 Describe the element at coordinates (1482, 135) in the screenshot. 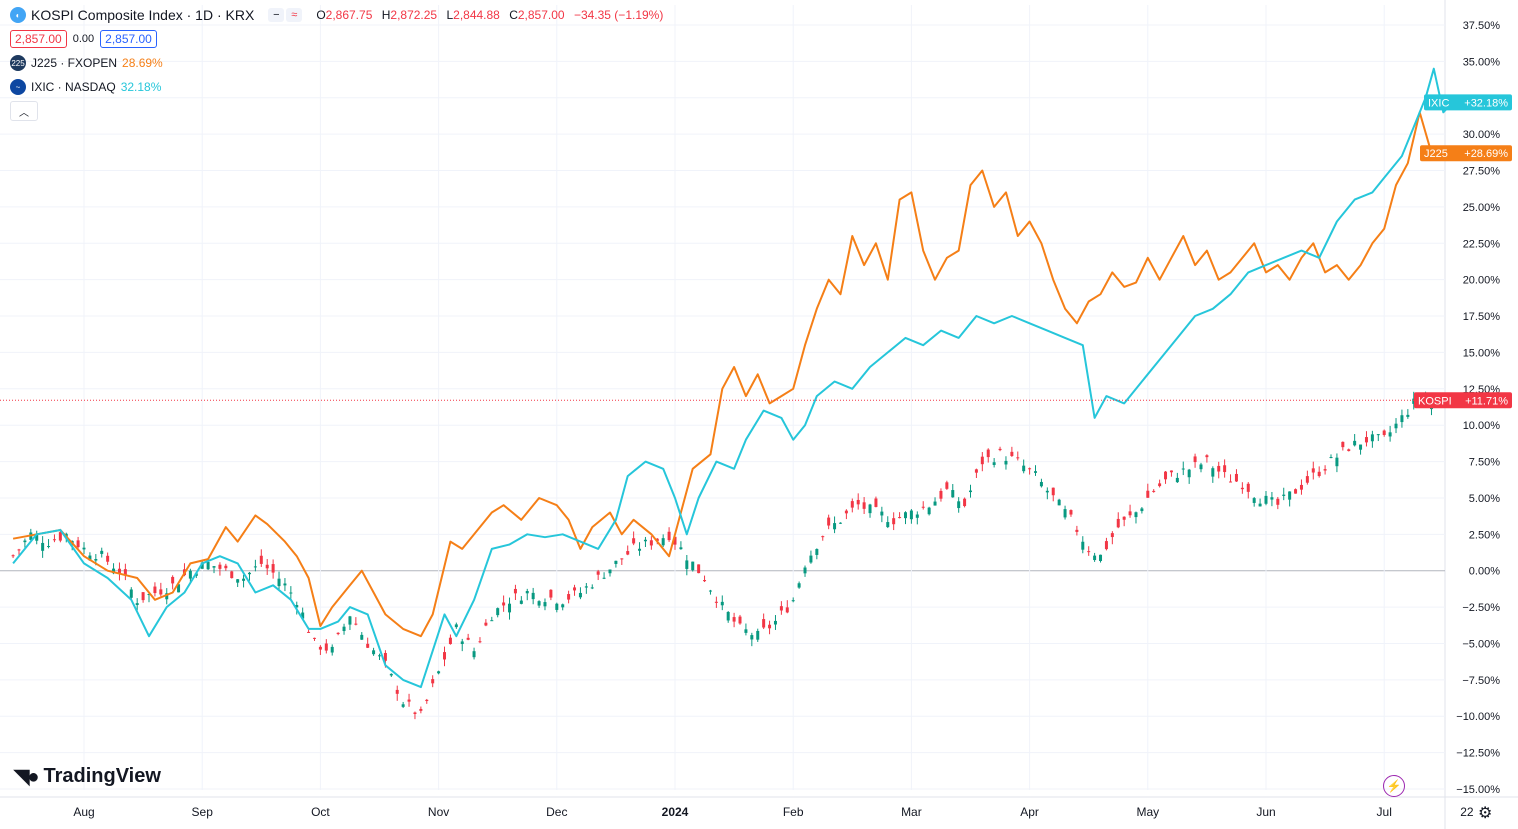

I see `y-tick-label: 30.00%` at that location.